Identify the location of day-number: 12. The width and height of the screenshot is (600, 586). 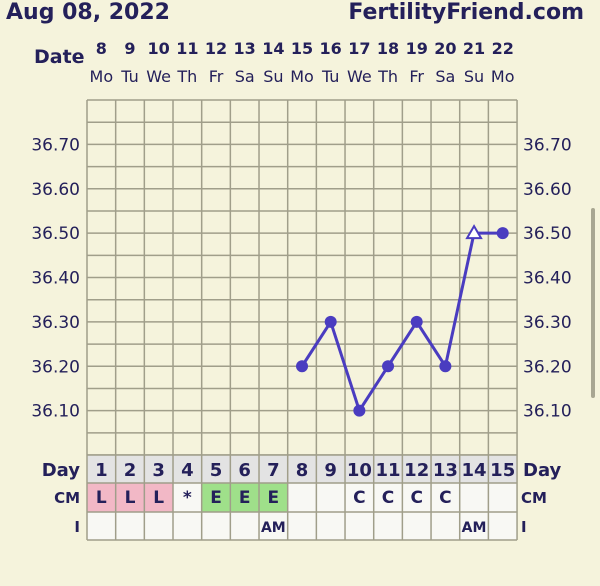
(416, 470).